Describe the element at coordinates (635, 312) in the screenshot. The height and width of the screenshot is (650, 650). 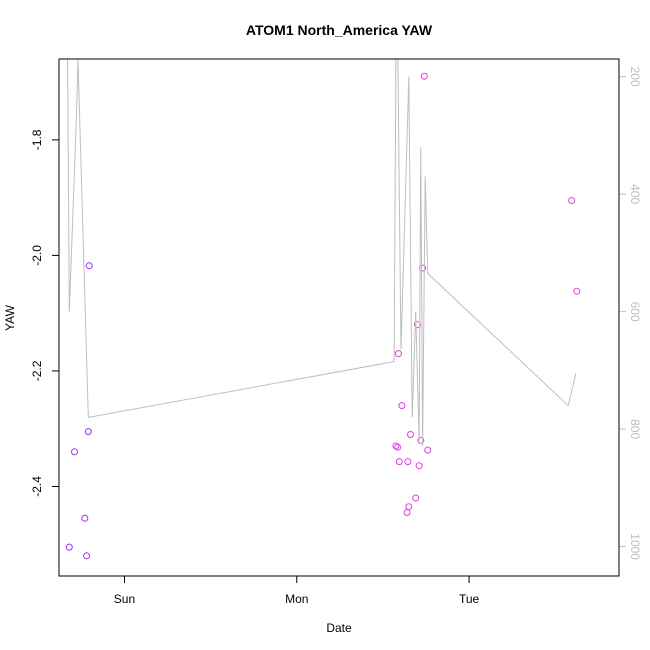
I see `y2-tick-label-2: 600` at that location.